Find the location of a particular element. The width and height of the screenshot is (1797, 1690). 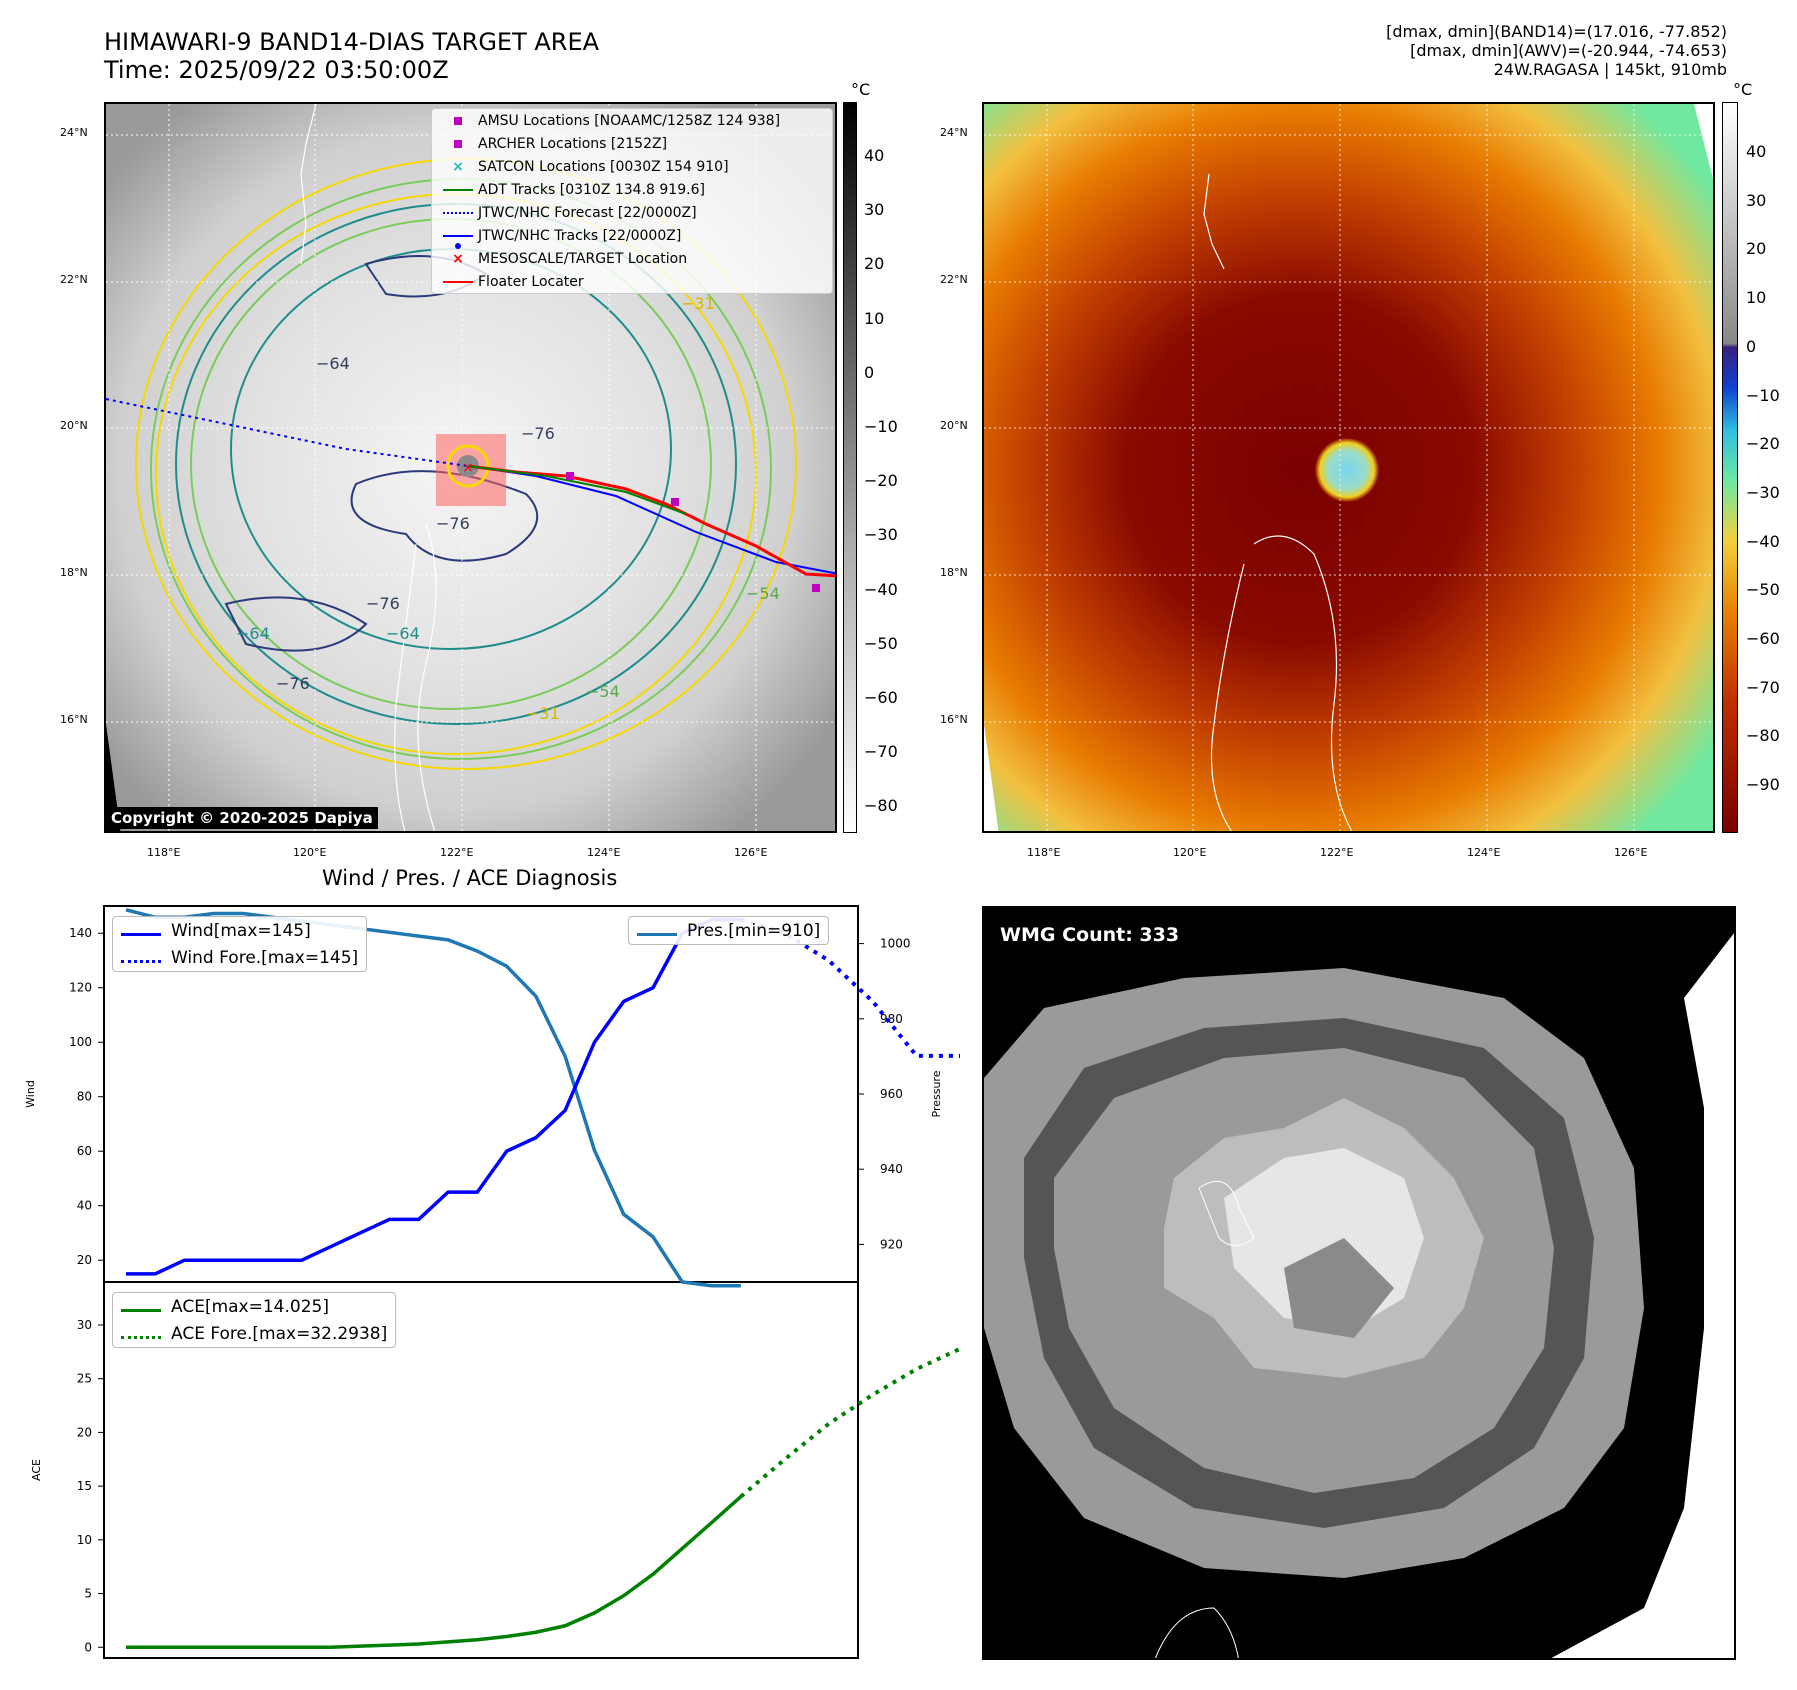

ace-ytick-label: 15 is located at coordinates (84, 1486).